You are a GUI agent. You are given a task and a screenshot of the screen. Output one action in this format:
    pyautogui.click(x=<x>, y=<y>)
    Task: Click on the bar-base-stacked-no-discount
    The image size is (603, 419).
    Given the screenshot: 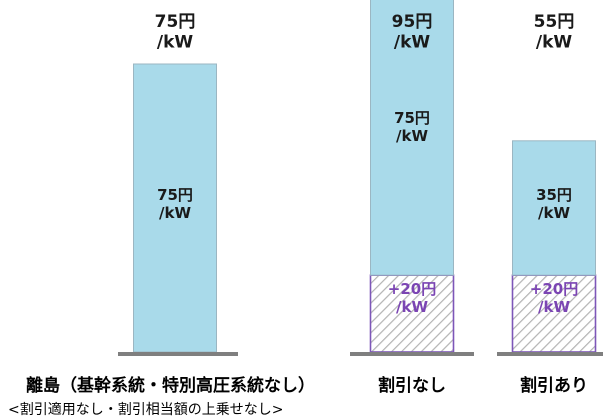 What is the action you would take?
    pyautogui.click(x=412, y=138)
    